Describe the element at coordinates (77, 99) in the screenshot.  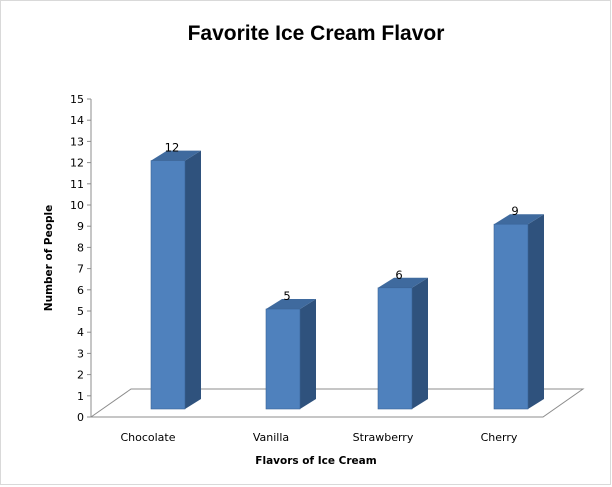
I see `y-tick-label: 15` at that location.